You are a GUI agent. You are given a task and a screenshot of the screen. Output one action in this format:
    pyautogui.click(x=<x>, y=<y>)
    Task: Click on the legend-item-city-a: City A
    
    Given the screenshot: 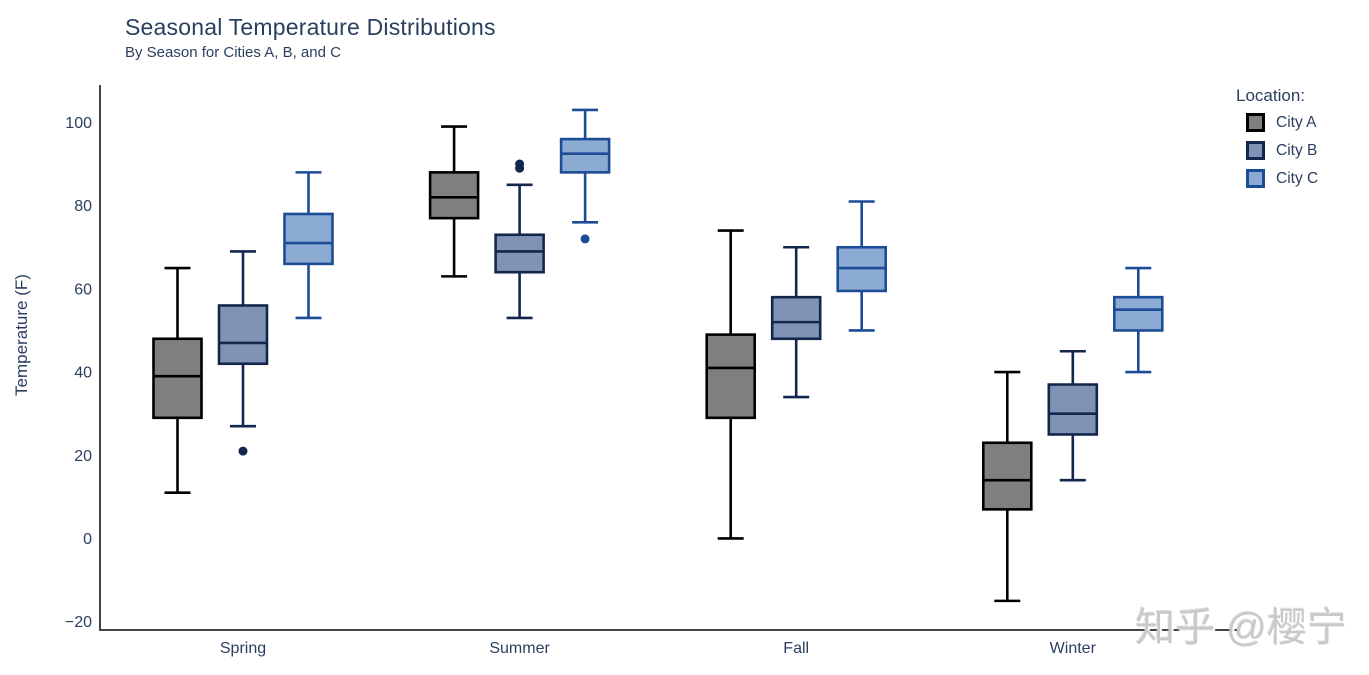 What is the action you would take?
    pyautogui.click(x=1277, y=122)
    